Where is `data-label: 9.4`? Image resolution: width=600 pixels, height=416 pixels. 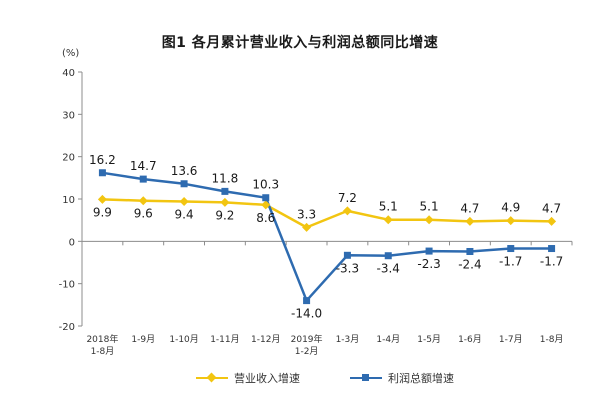 data-label: 9.4 is located at coordinates (184, 215).